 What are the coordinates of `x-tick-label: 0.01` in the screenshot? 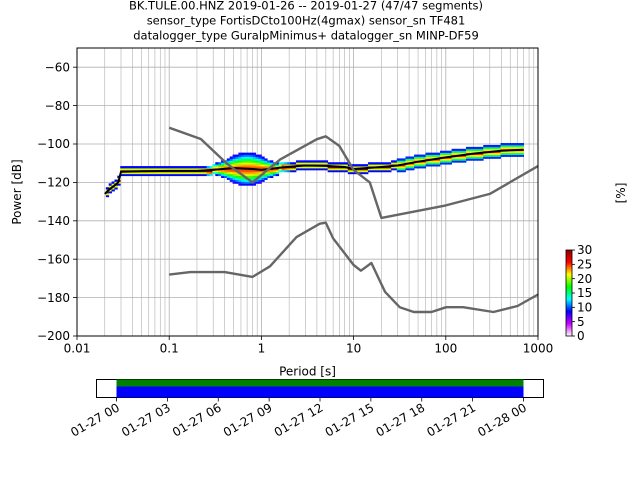 It's located at (77, 349).